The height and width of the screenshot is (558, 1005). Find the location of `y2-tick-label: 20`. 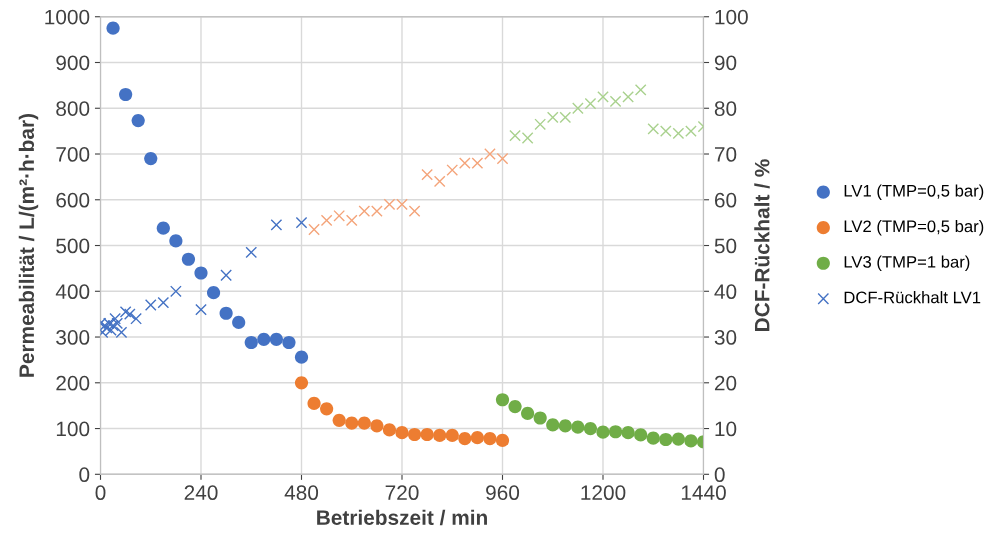

y2-tick-label: 20 is located at coordinates (725, 383).